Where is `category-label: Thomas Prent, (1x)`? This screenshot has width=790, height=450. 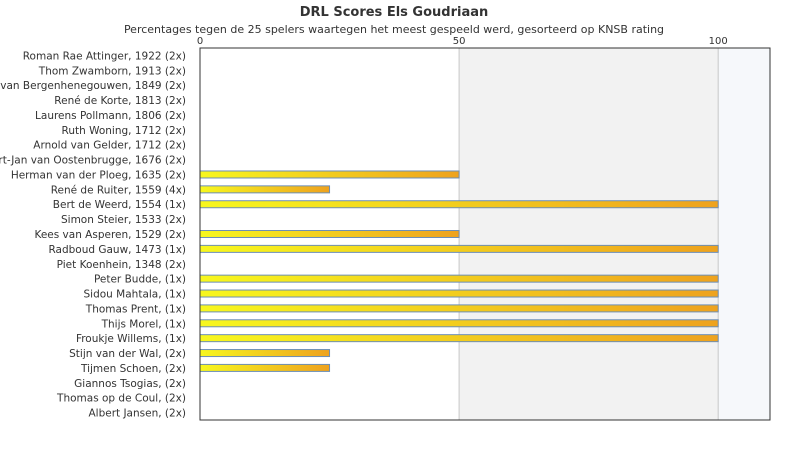
category-label: Thomas Prent, (1x) is located at coordinates (135, 309).